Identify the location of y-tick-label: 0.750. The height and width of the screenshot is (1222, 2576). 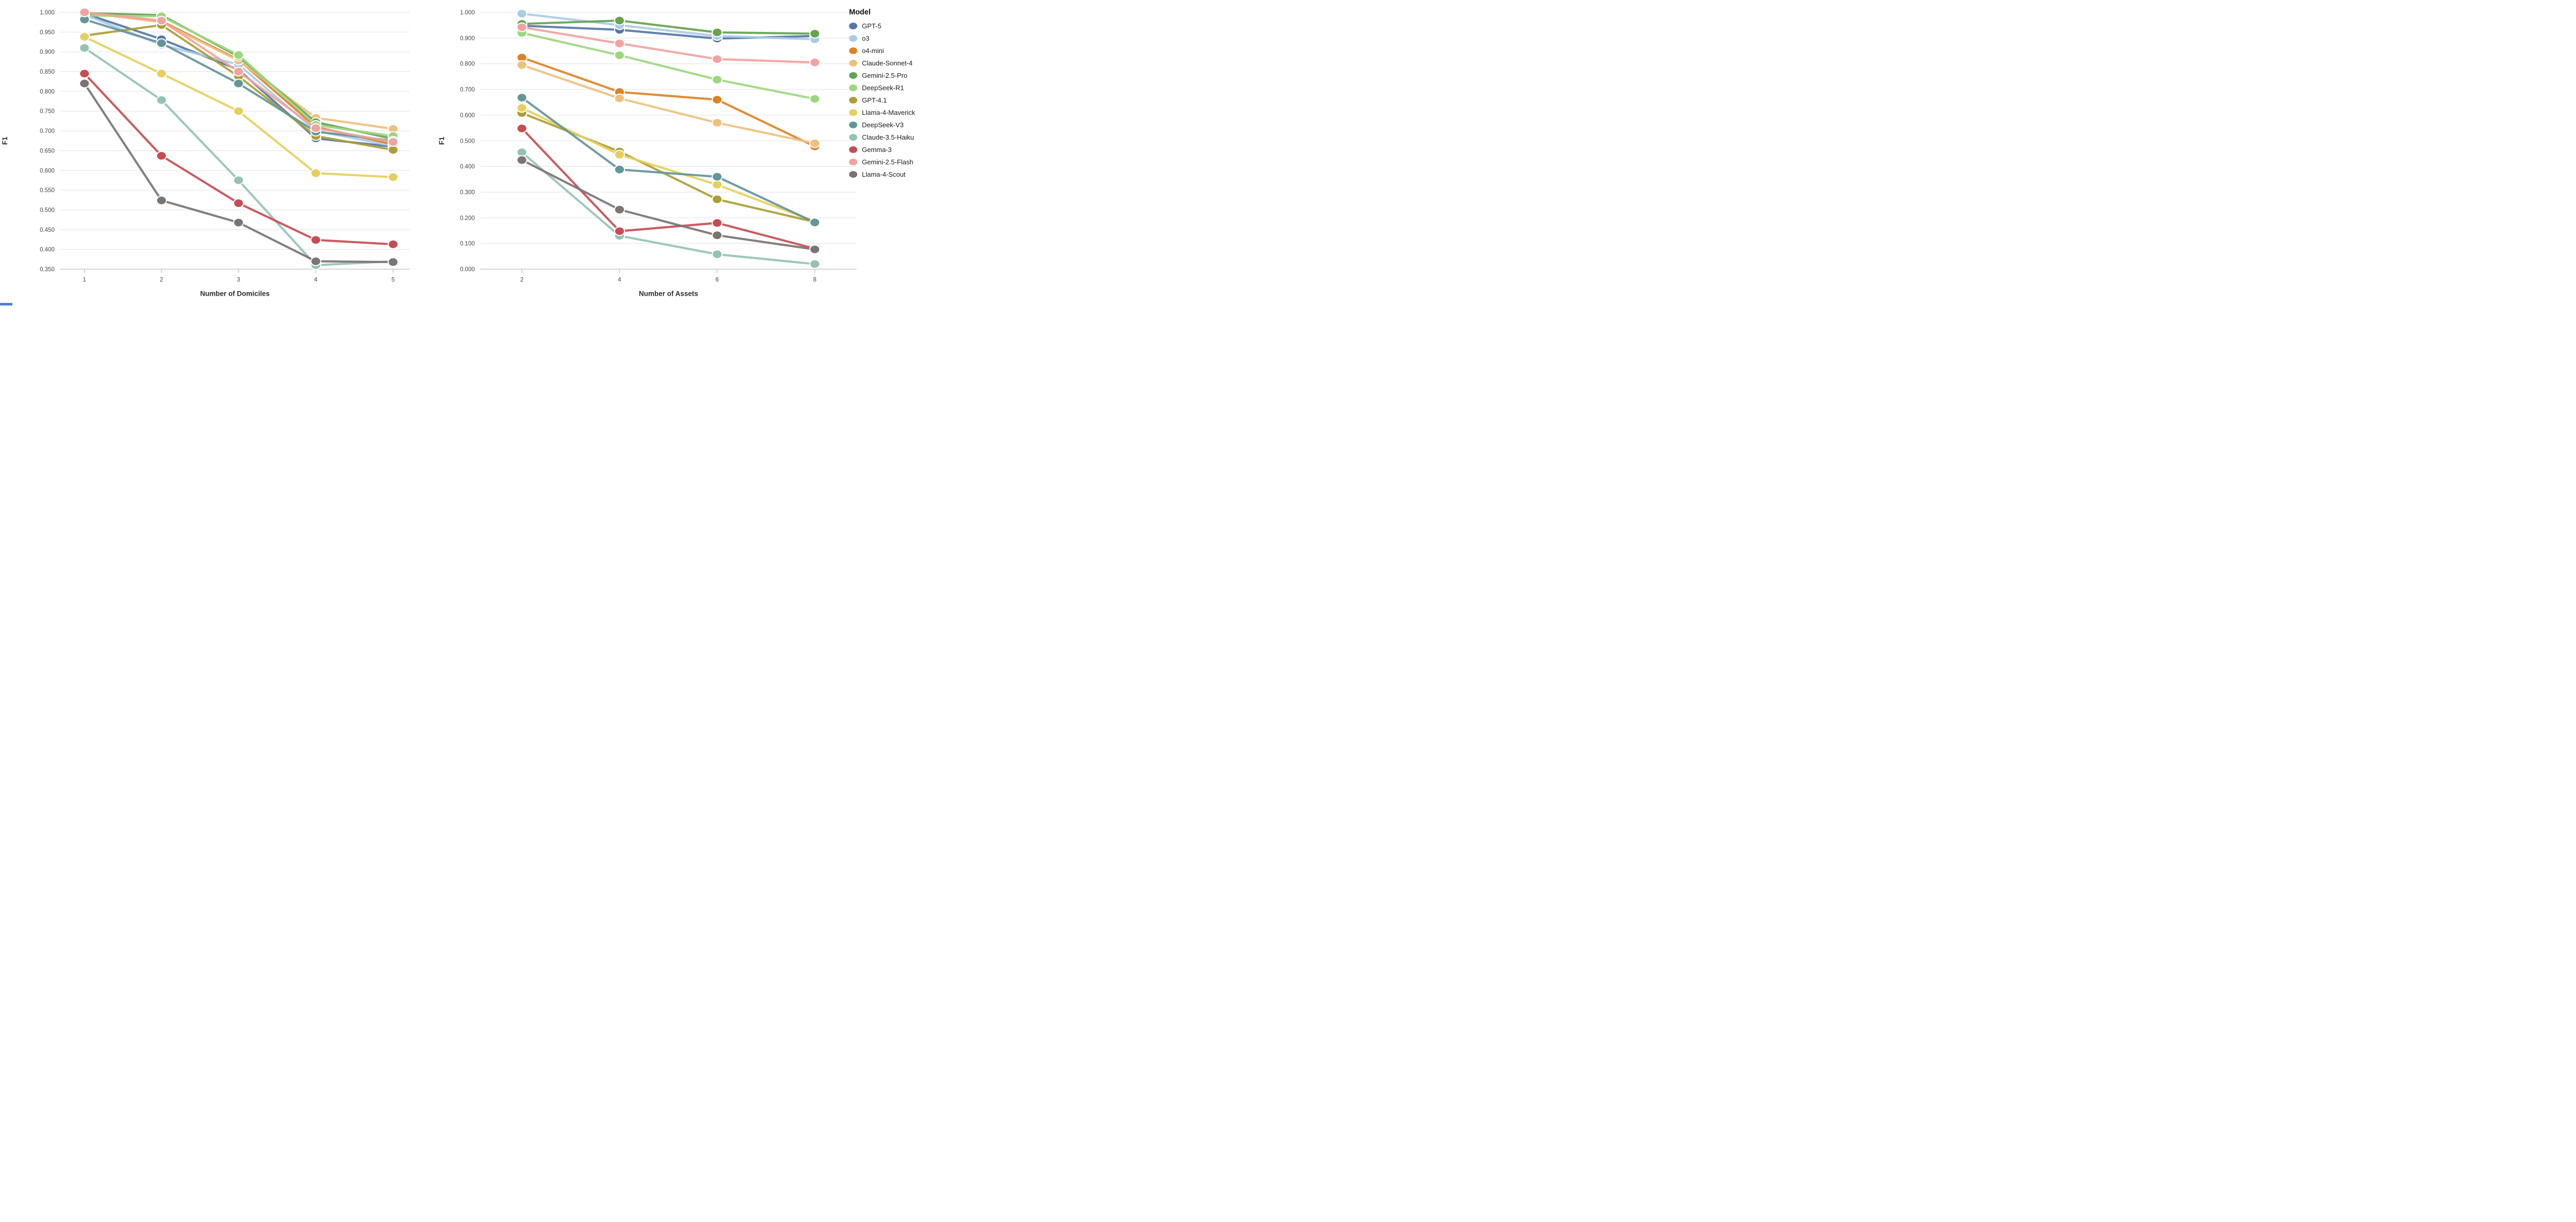
(47, 112).